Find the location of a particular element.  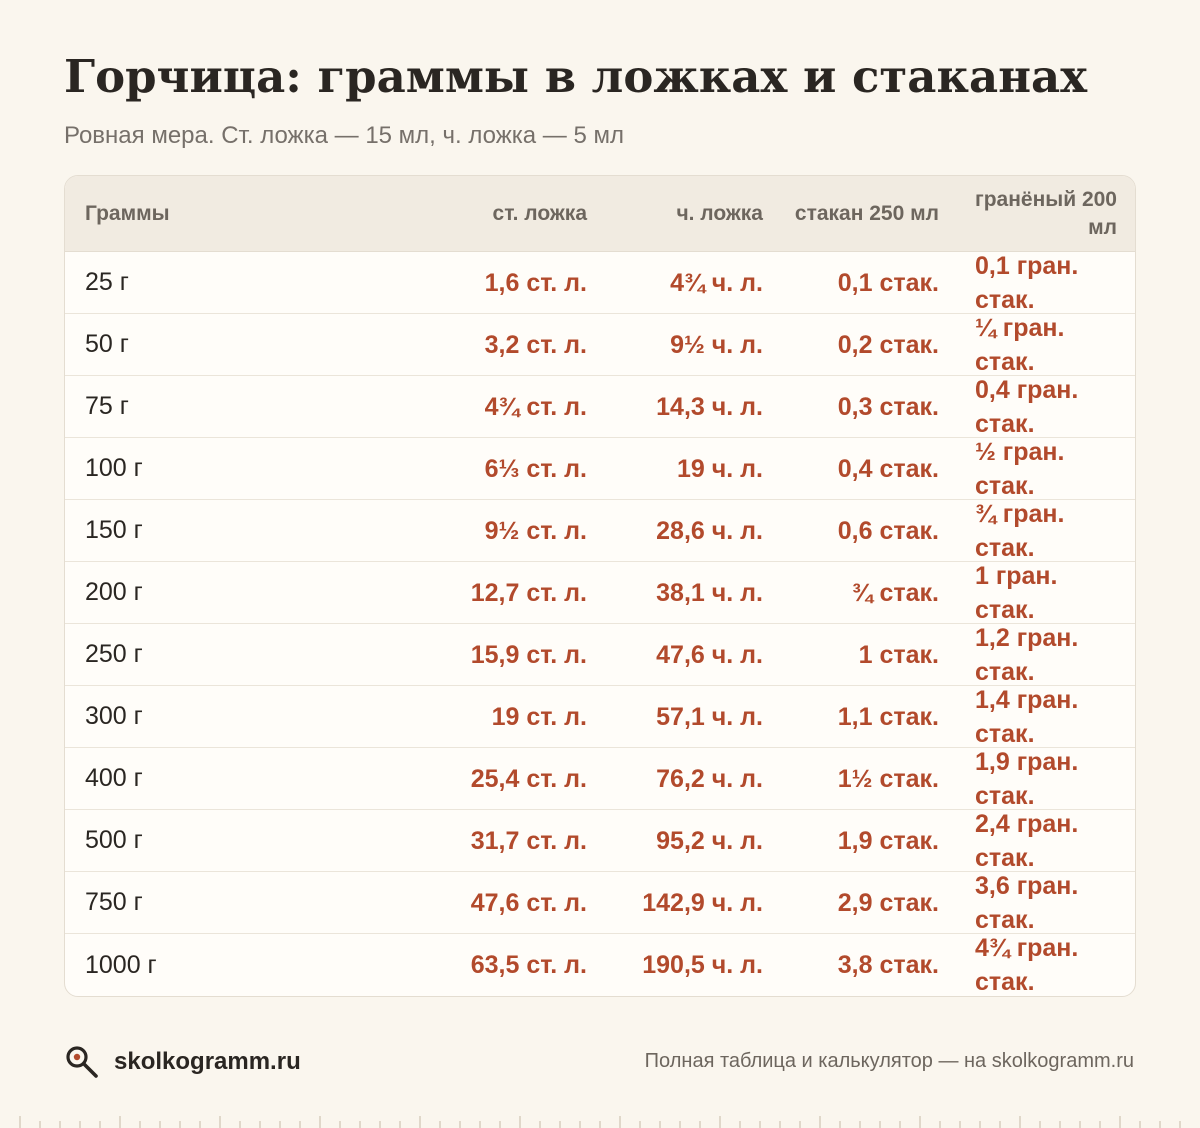

cell-grams: 500 г is located at coordinates (185, 840).